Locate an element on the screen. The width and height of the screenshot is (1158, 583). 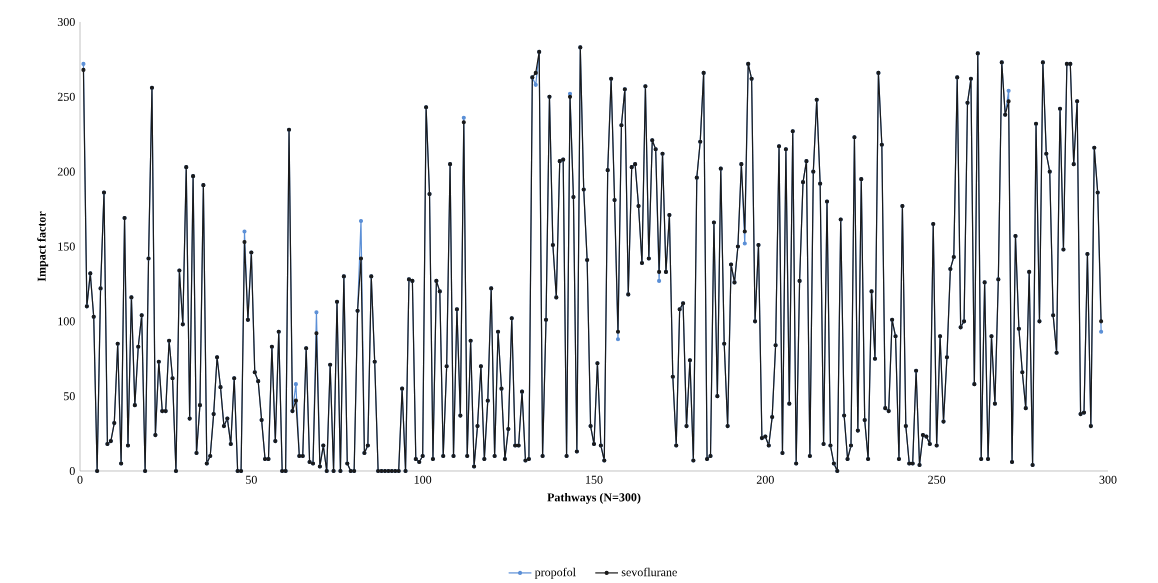
x-tick-label: 250 is located at coordinates (937, 479).